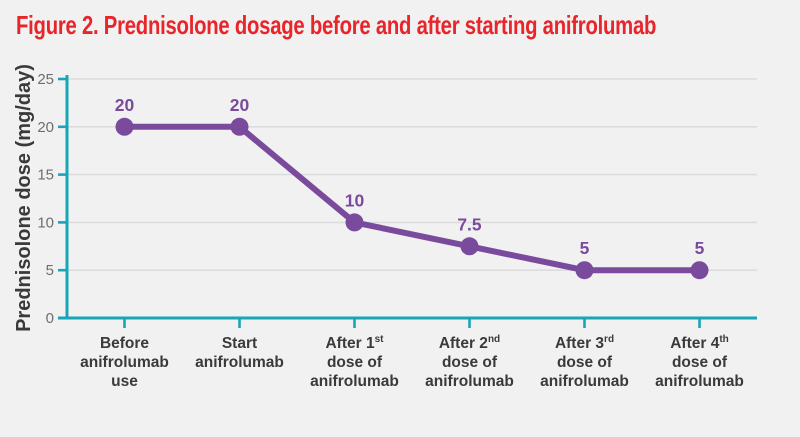 This screenshot has width=800, height=437. Describe the element at coordinates (45, 127) in the screenshot. I see `y-tick-label: 20` at that location.